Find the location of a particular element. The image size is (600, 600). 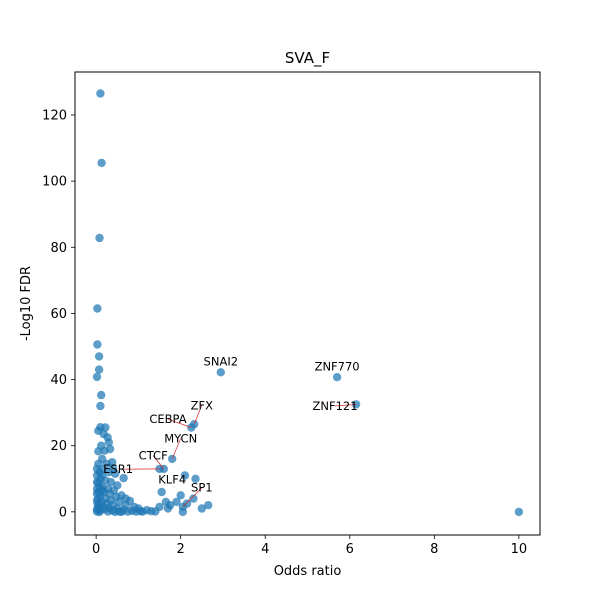

y-axis-label: -Log10 FDR is located at coordinates (26, 303).